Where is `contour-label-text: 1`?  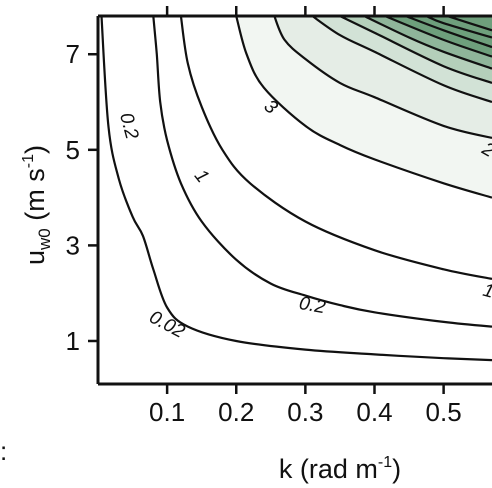
contour-label-text: 1 is located at coordinates (486, 291).